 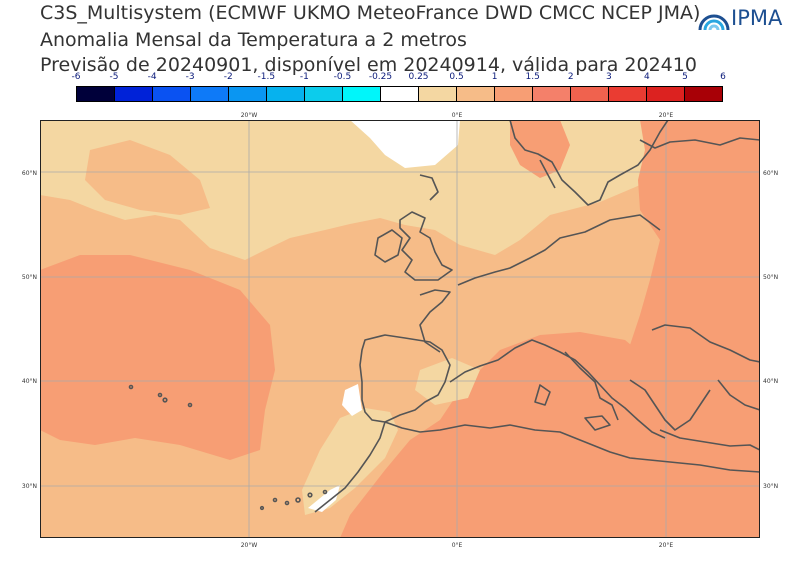 I want to click on lat-label-left-60n: 60°N, so click(x=29, y=173).